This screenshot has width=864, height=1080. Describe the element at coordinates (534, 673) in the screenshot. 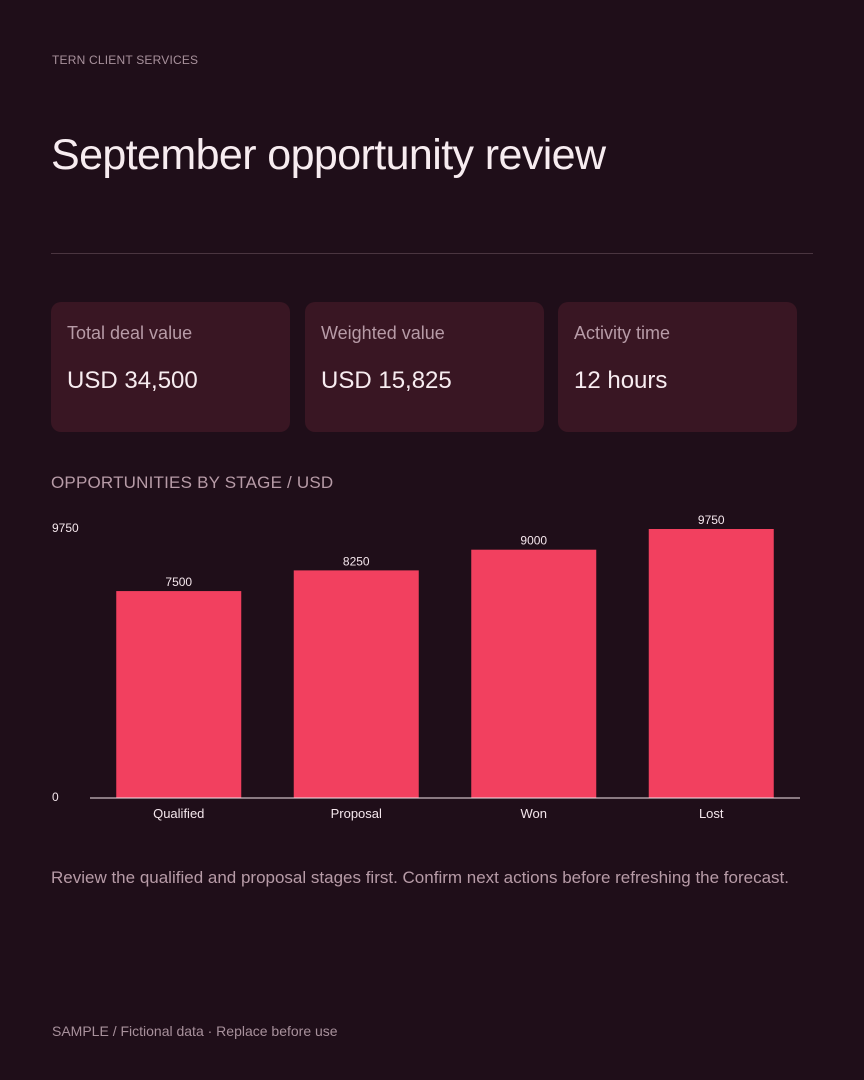

I see `bar-won` at that location.